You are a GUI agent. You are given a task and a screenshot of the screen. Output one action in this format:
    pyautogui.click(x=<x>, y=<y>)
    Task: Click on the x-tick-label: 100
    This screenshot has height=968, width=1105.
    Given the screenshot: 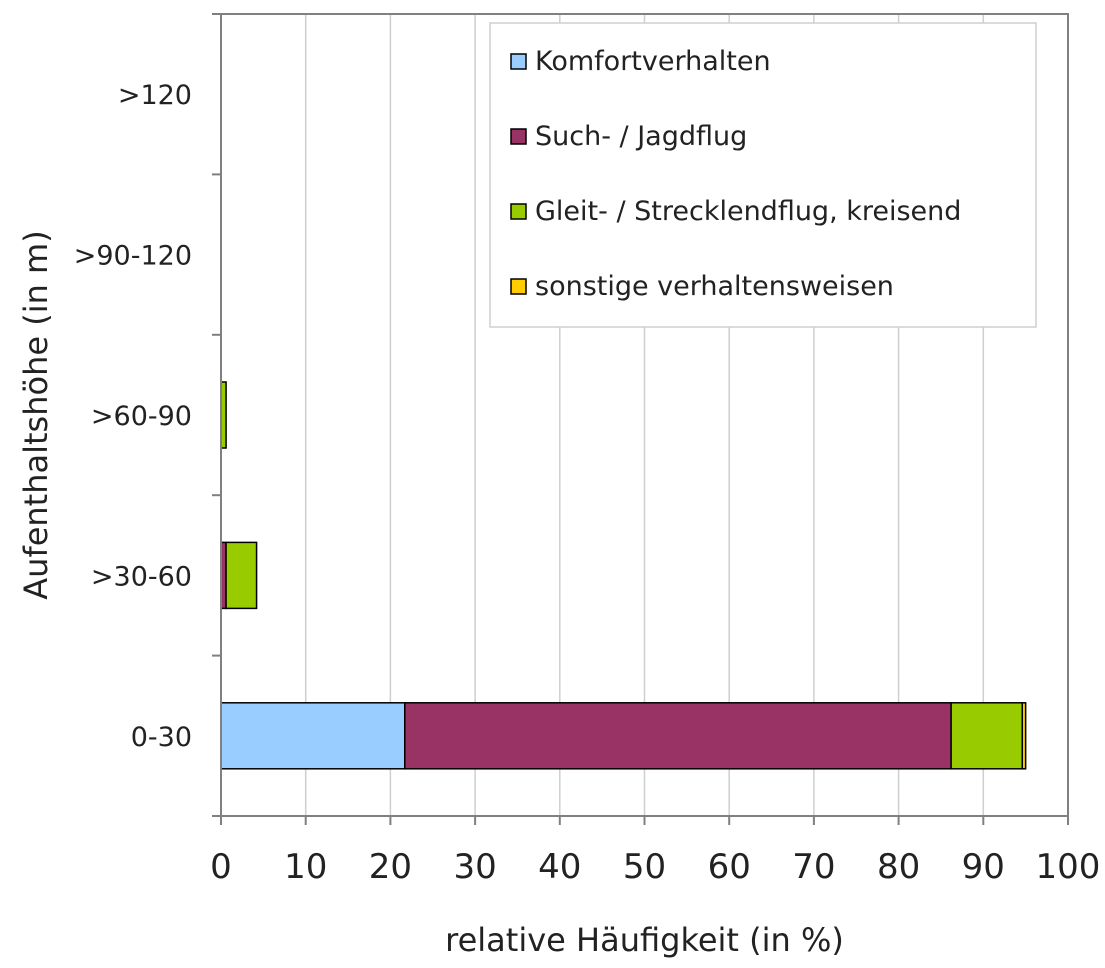 What is the action you would take?
    pyautogui.click(x=1068, y=867)
    